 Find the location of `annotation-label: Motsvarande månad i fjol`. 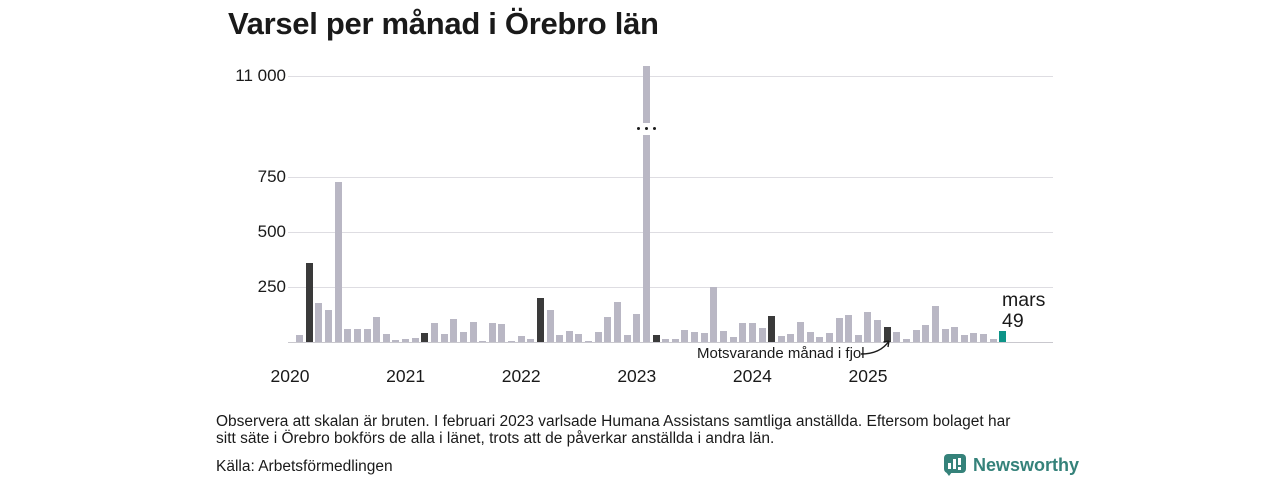

annotation-label: Motsvarande månad i fjol is located at coordinates (781, 353).